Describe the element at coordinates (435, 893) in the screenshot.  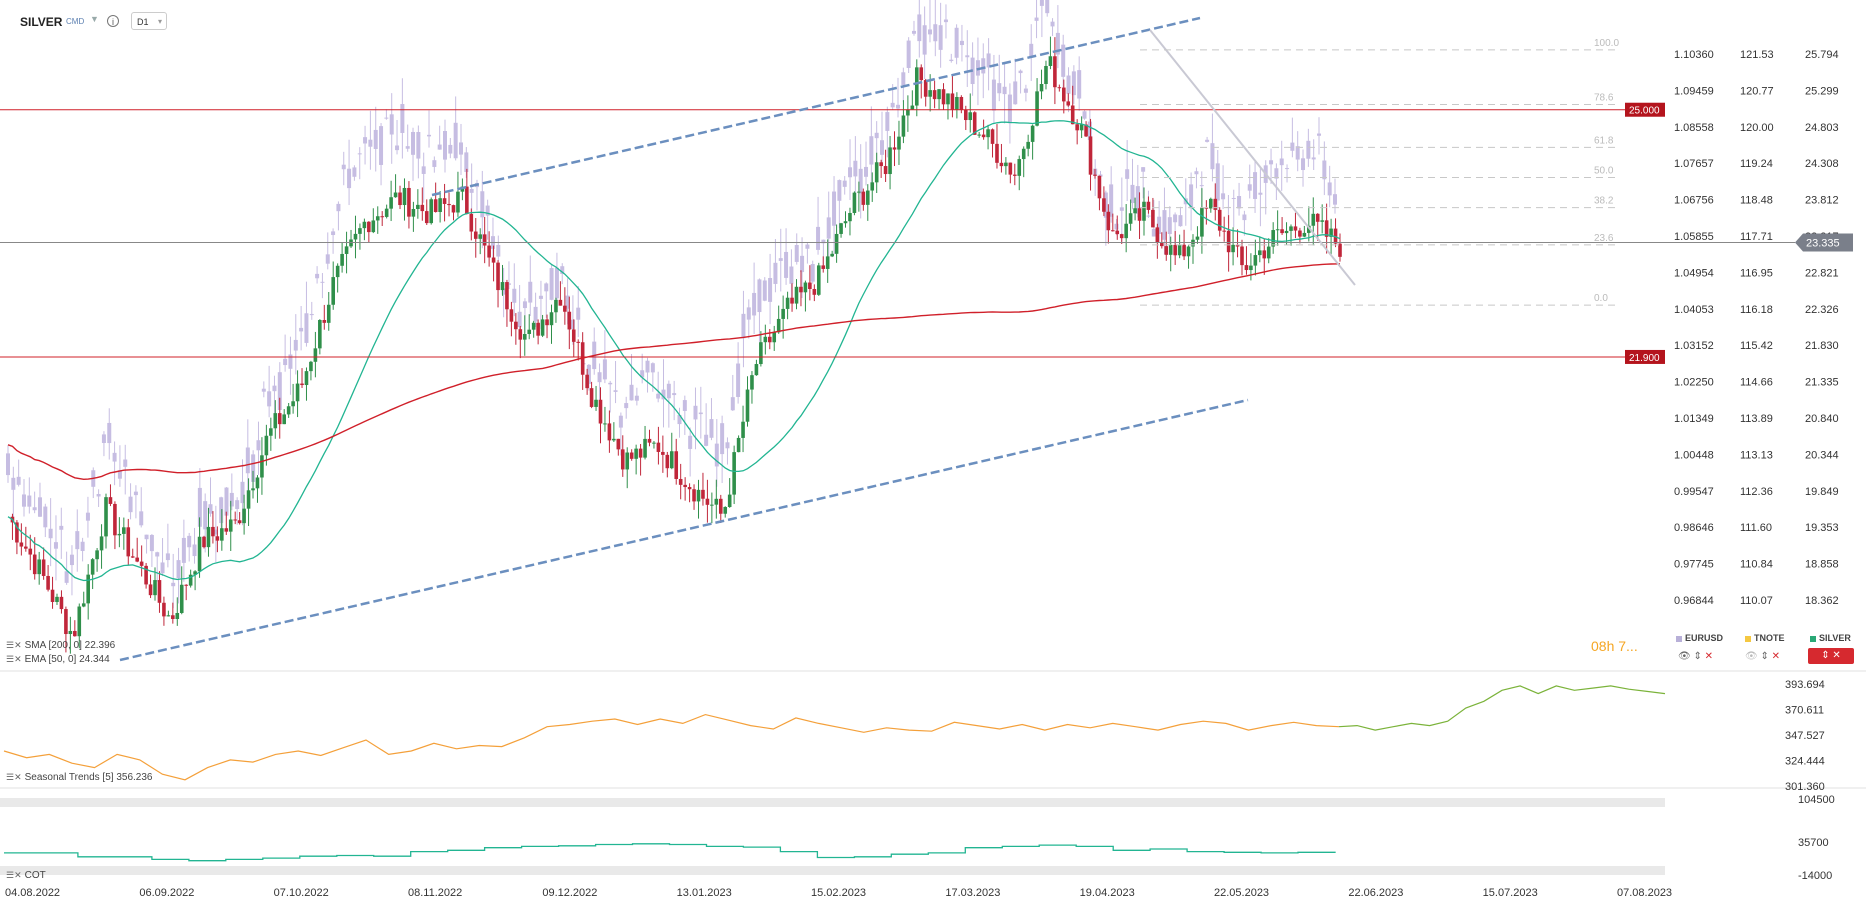
I see `x-tick: 08.11.2022` at that location.